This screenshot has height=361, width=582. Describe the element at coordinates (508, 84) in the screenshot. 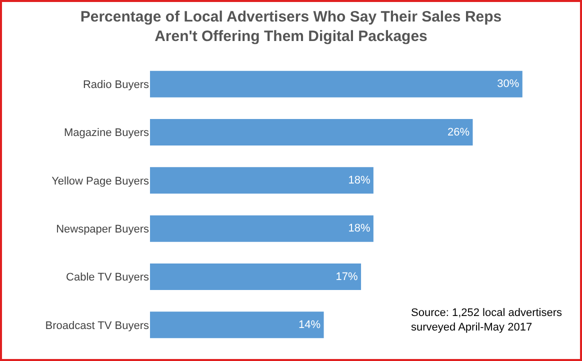

I see `data-label: 30%` at that location.